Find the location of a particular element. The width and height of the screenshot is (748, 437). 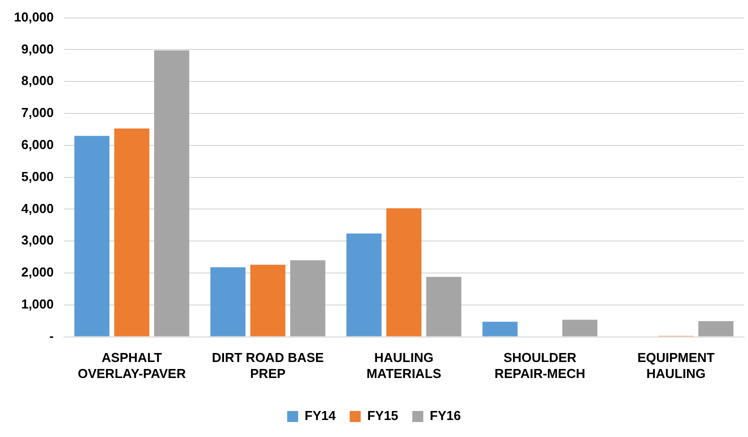

x-tick-label: SHOULDER REPAIR-MECH is located at coordinates (540, 365).